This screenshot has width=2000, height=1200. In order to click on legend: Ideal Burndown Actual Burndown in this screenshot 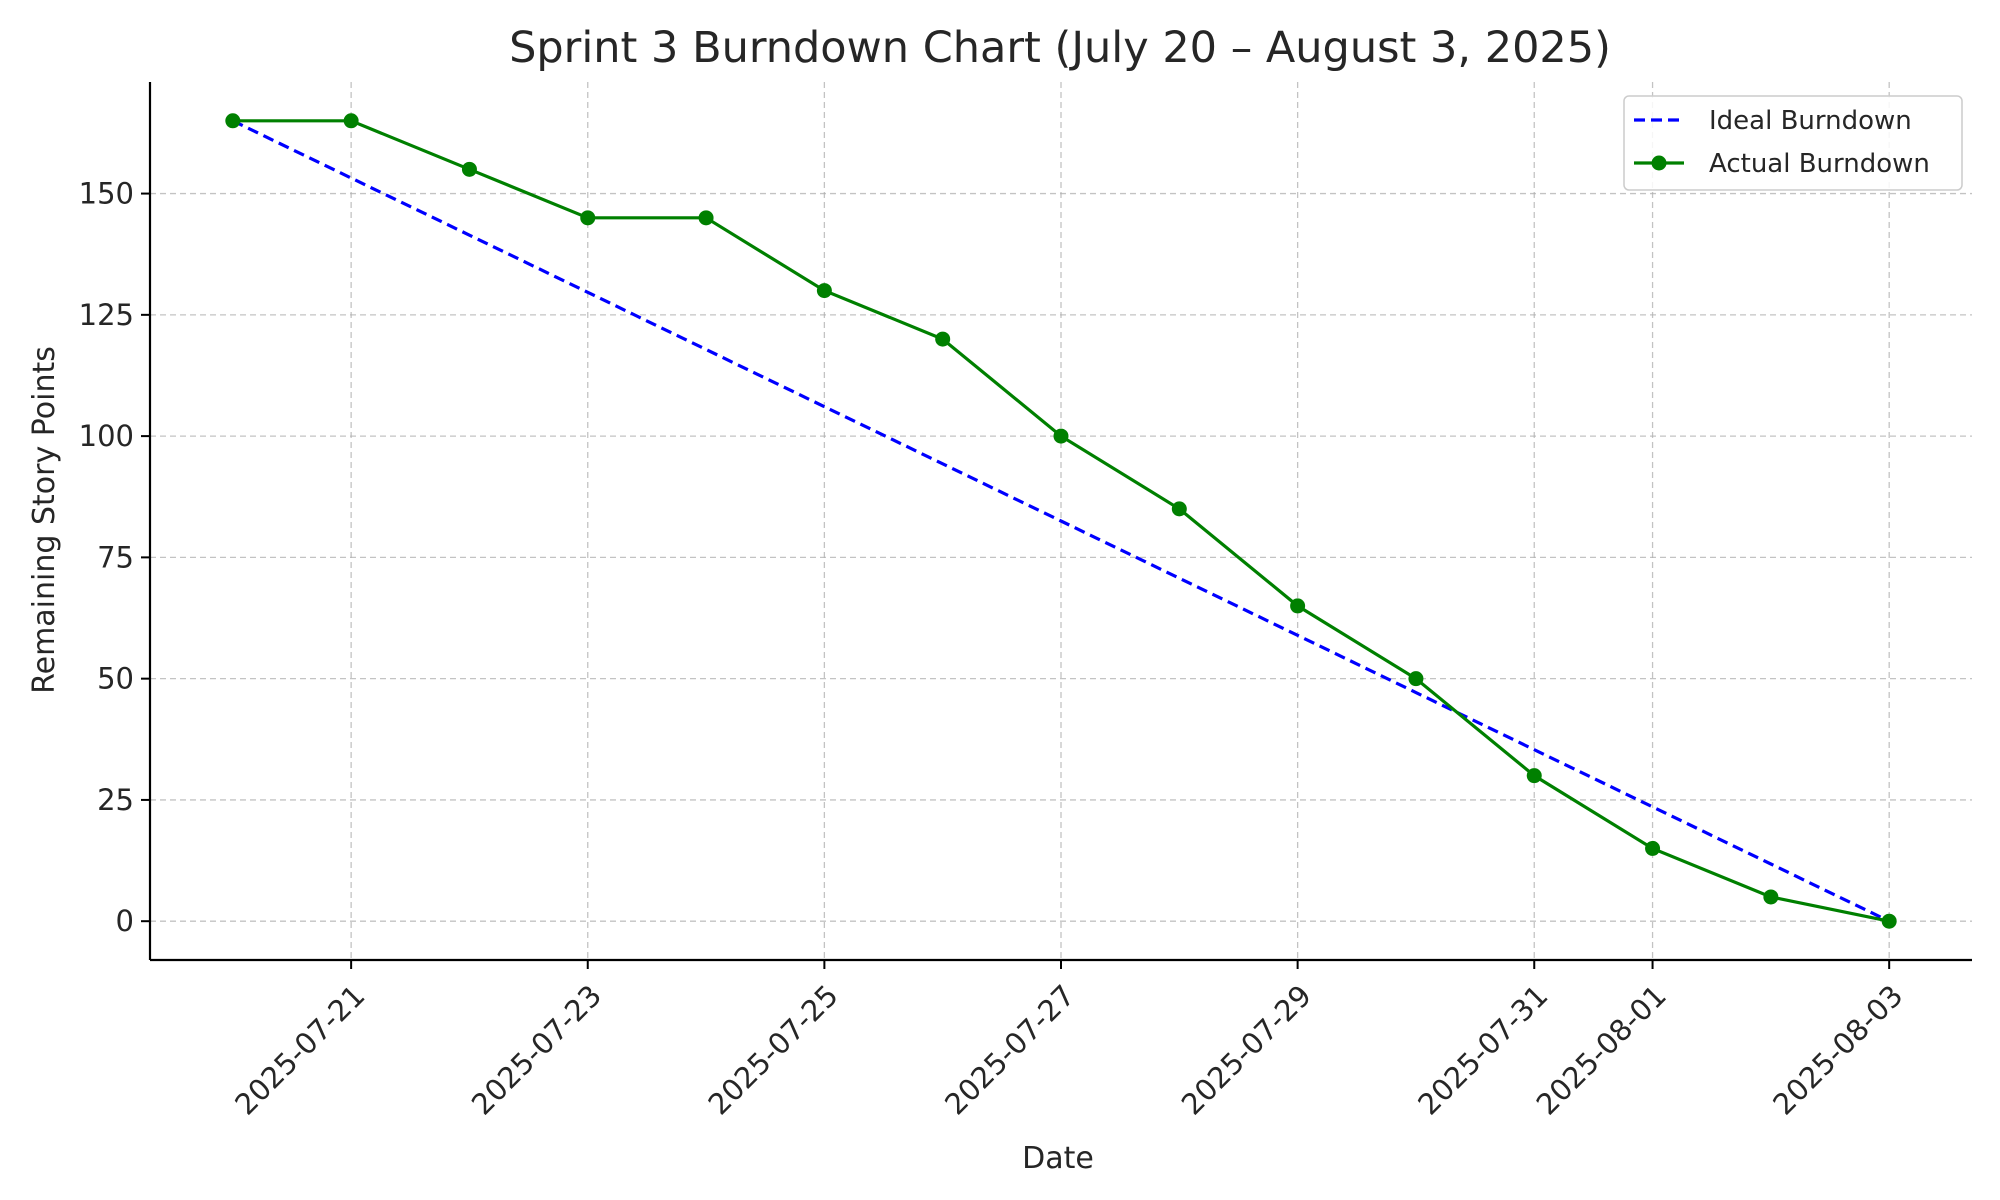, I will do `click(1793, 143)`.